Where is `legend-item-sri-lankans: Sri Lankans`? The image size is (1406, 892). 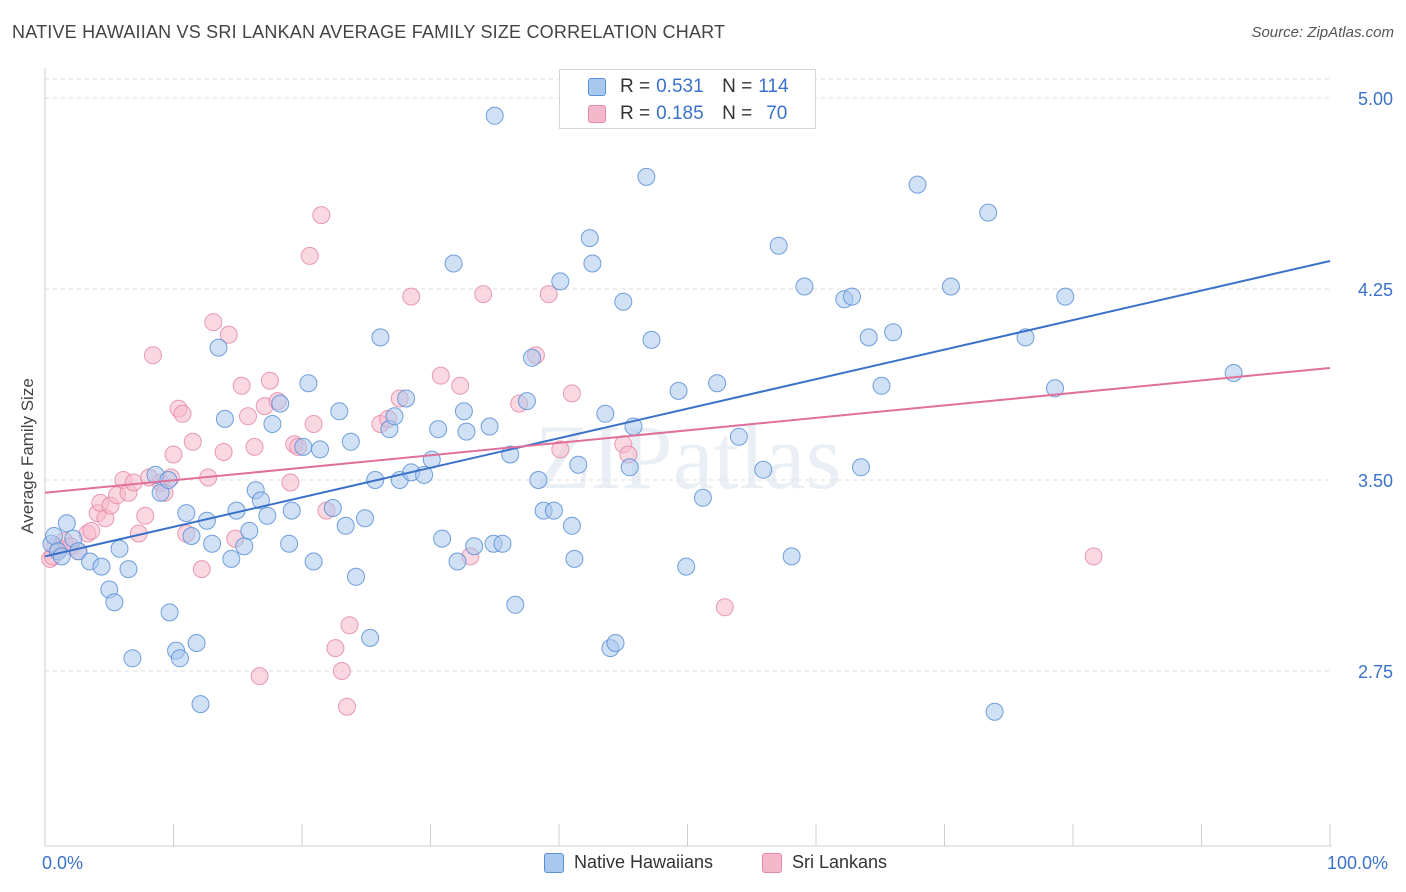
legend-item-sri-lankans: Sri Lankans is located at coordinates (824, 862).